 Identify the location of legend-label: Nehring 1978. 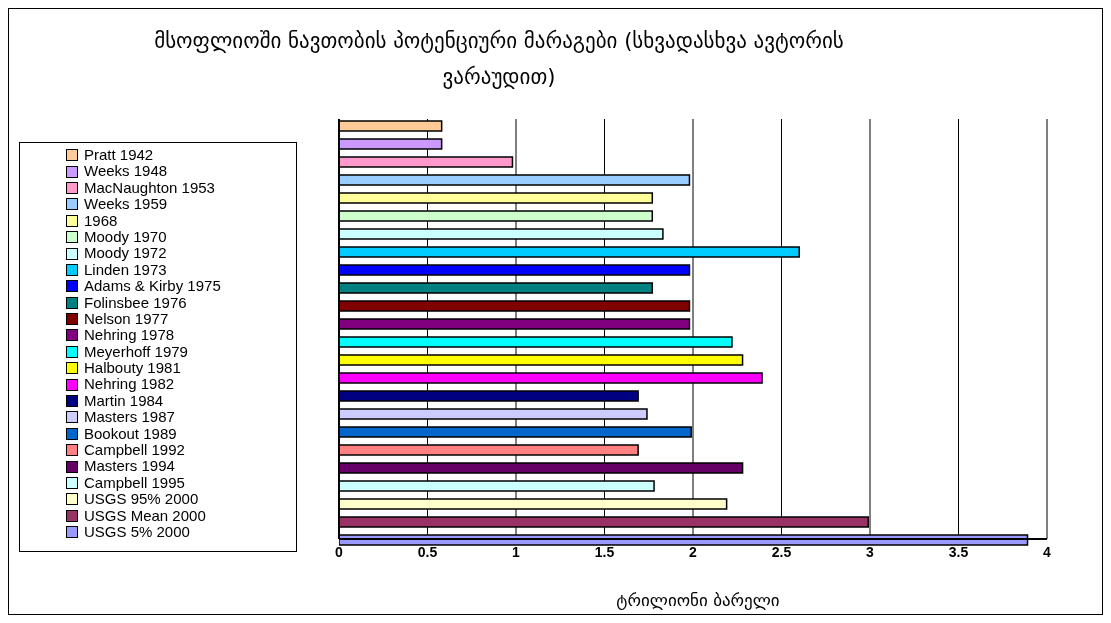
(129, 335).